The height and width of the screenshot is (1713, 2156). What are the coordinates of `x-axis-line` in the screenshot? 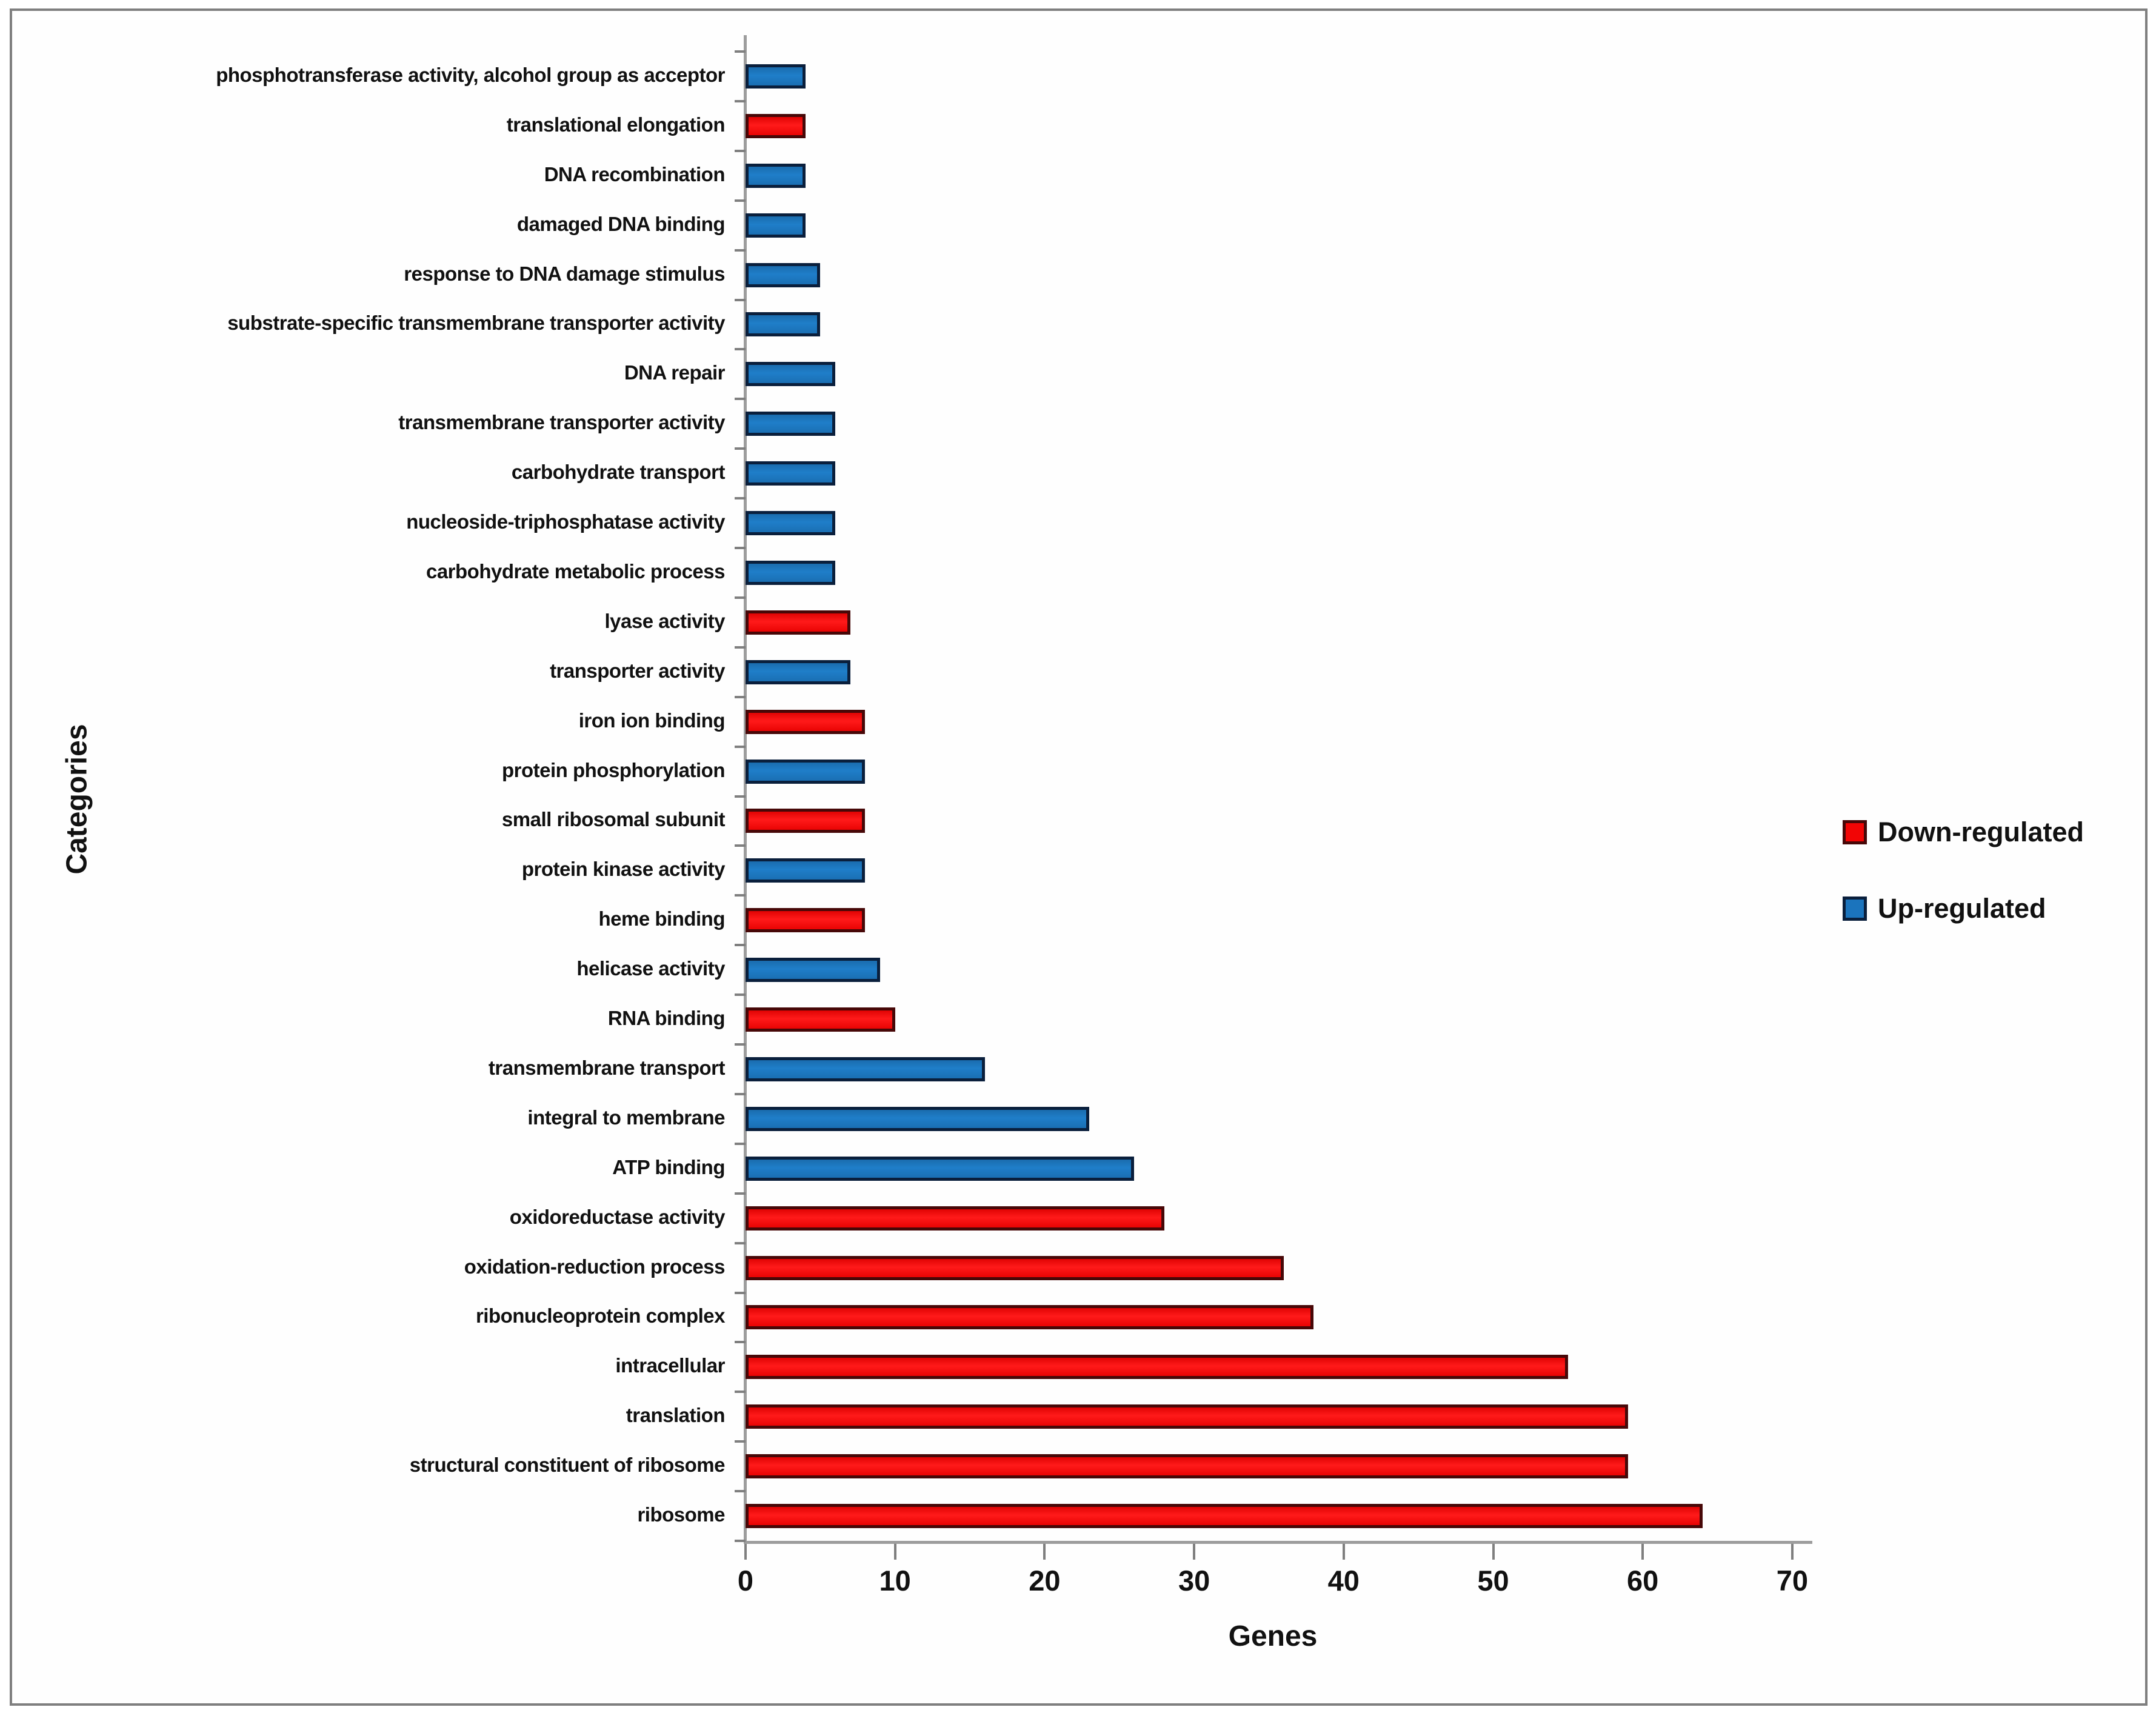 It's located at (1278, 1542).